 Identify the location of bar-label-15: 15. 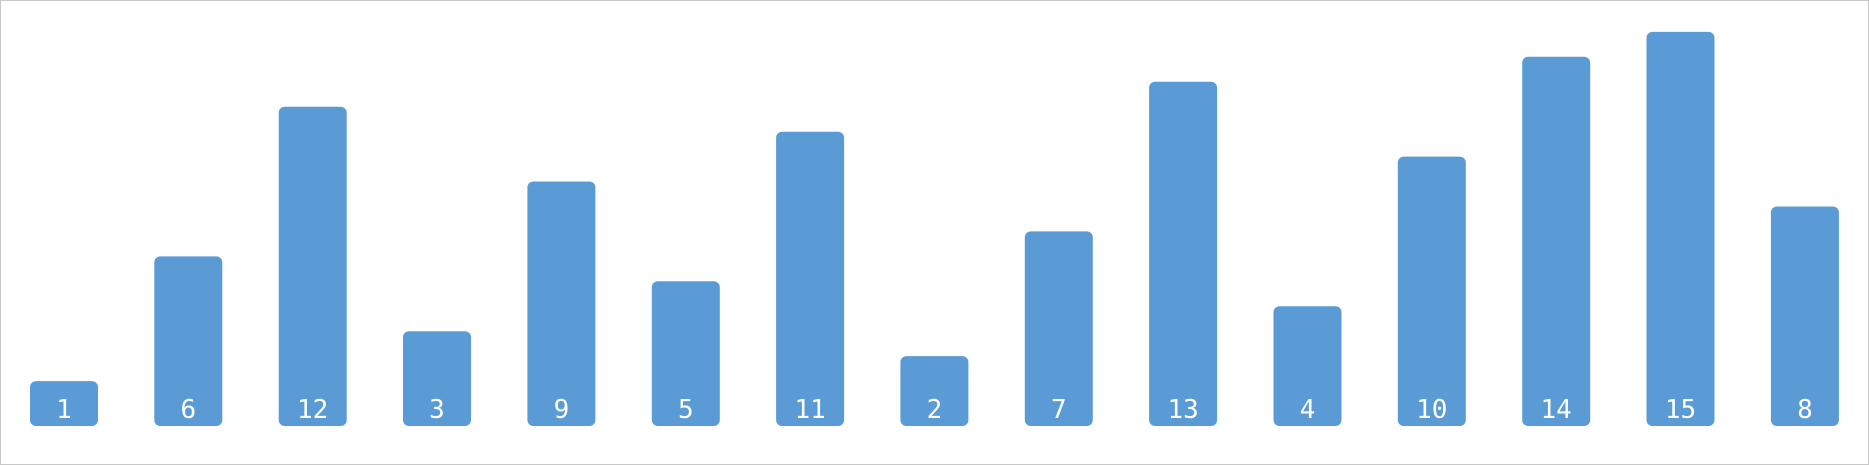
(1680, 410).